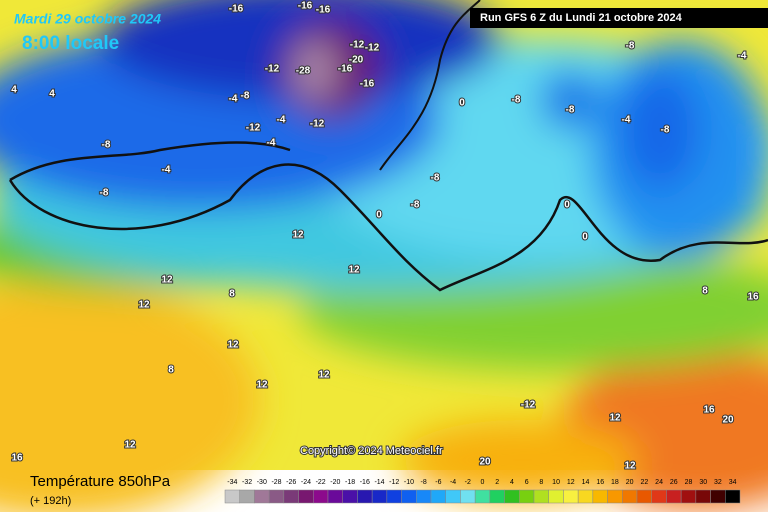 The height and width of the screenshot is (517, 768). Describe the element at coordinates (600, 482) in the screenshot. I see `scale-label: 16` at that location.